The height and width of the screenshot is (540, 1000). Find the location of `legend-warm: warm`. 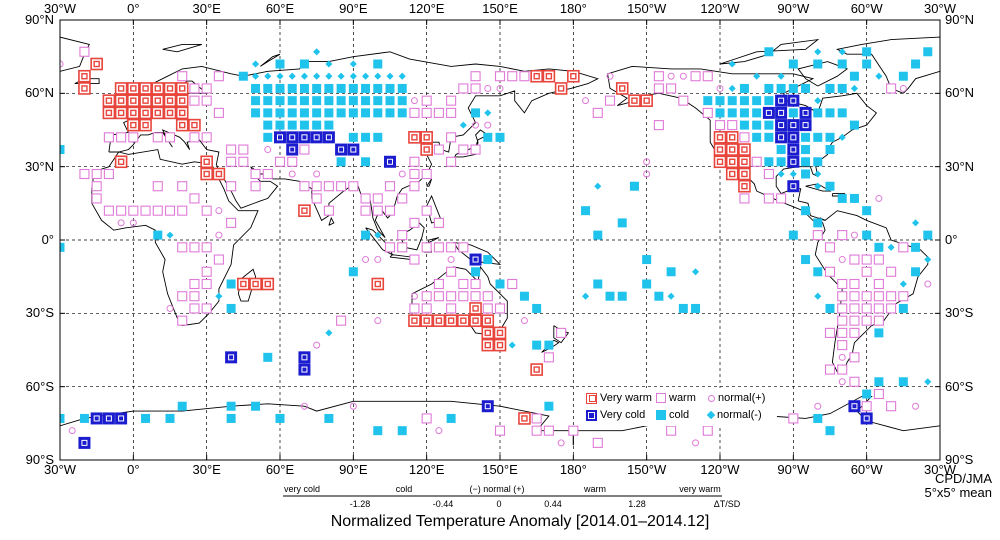

legend-warm: warm is located at coordinates (676, 398).